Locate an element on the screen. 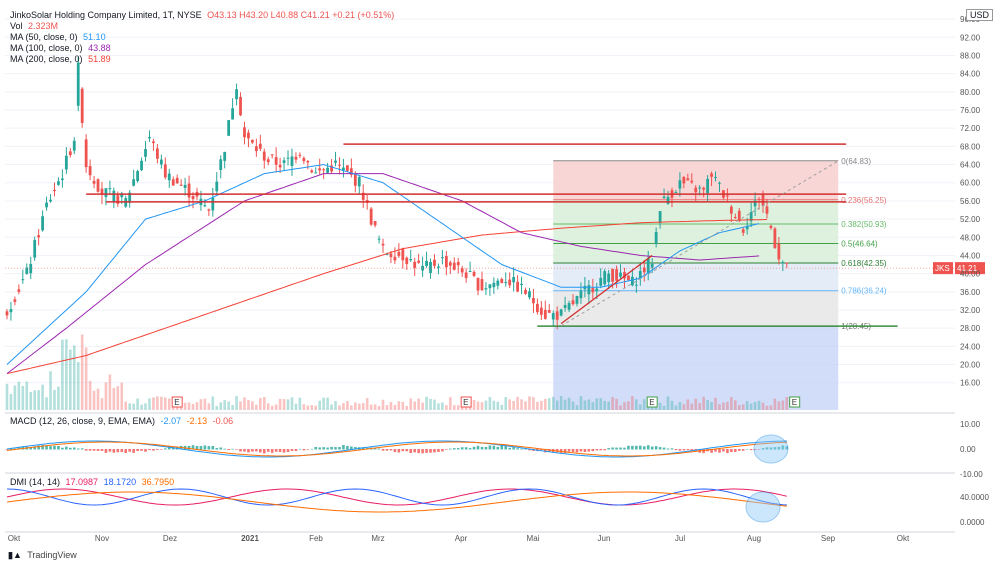 The height and width of the screenshot is (566, 1000). currency-badge: USD is located at coordinates (980, 15).